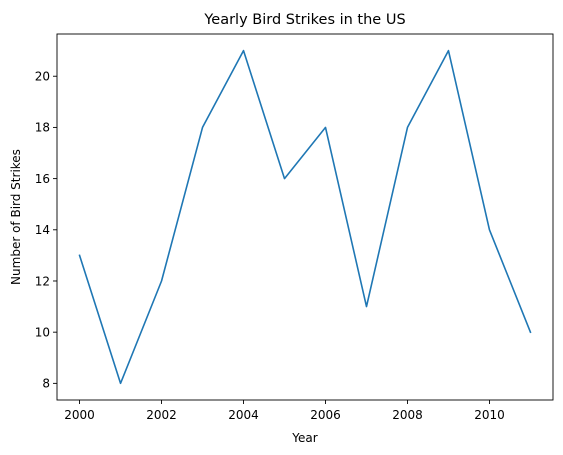  I want to click on x-tick-label: 2002, so click(161, 415).